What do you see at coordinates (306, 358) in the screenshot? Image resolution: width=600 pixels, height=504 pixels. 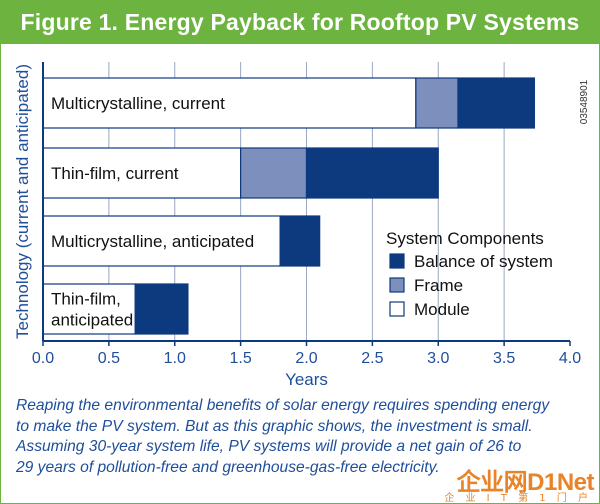 I see `x-tick-label: 2.0` at bounding box center [306, 358].